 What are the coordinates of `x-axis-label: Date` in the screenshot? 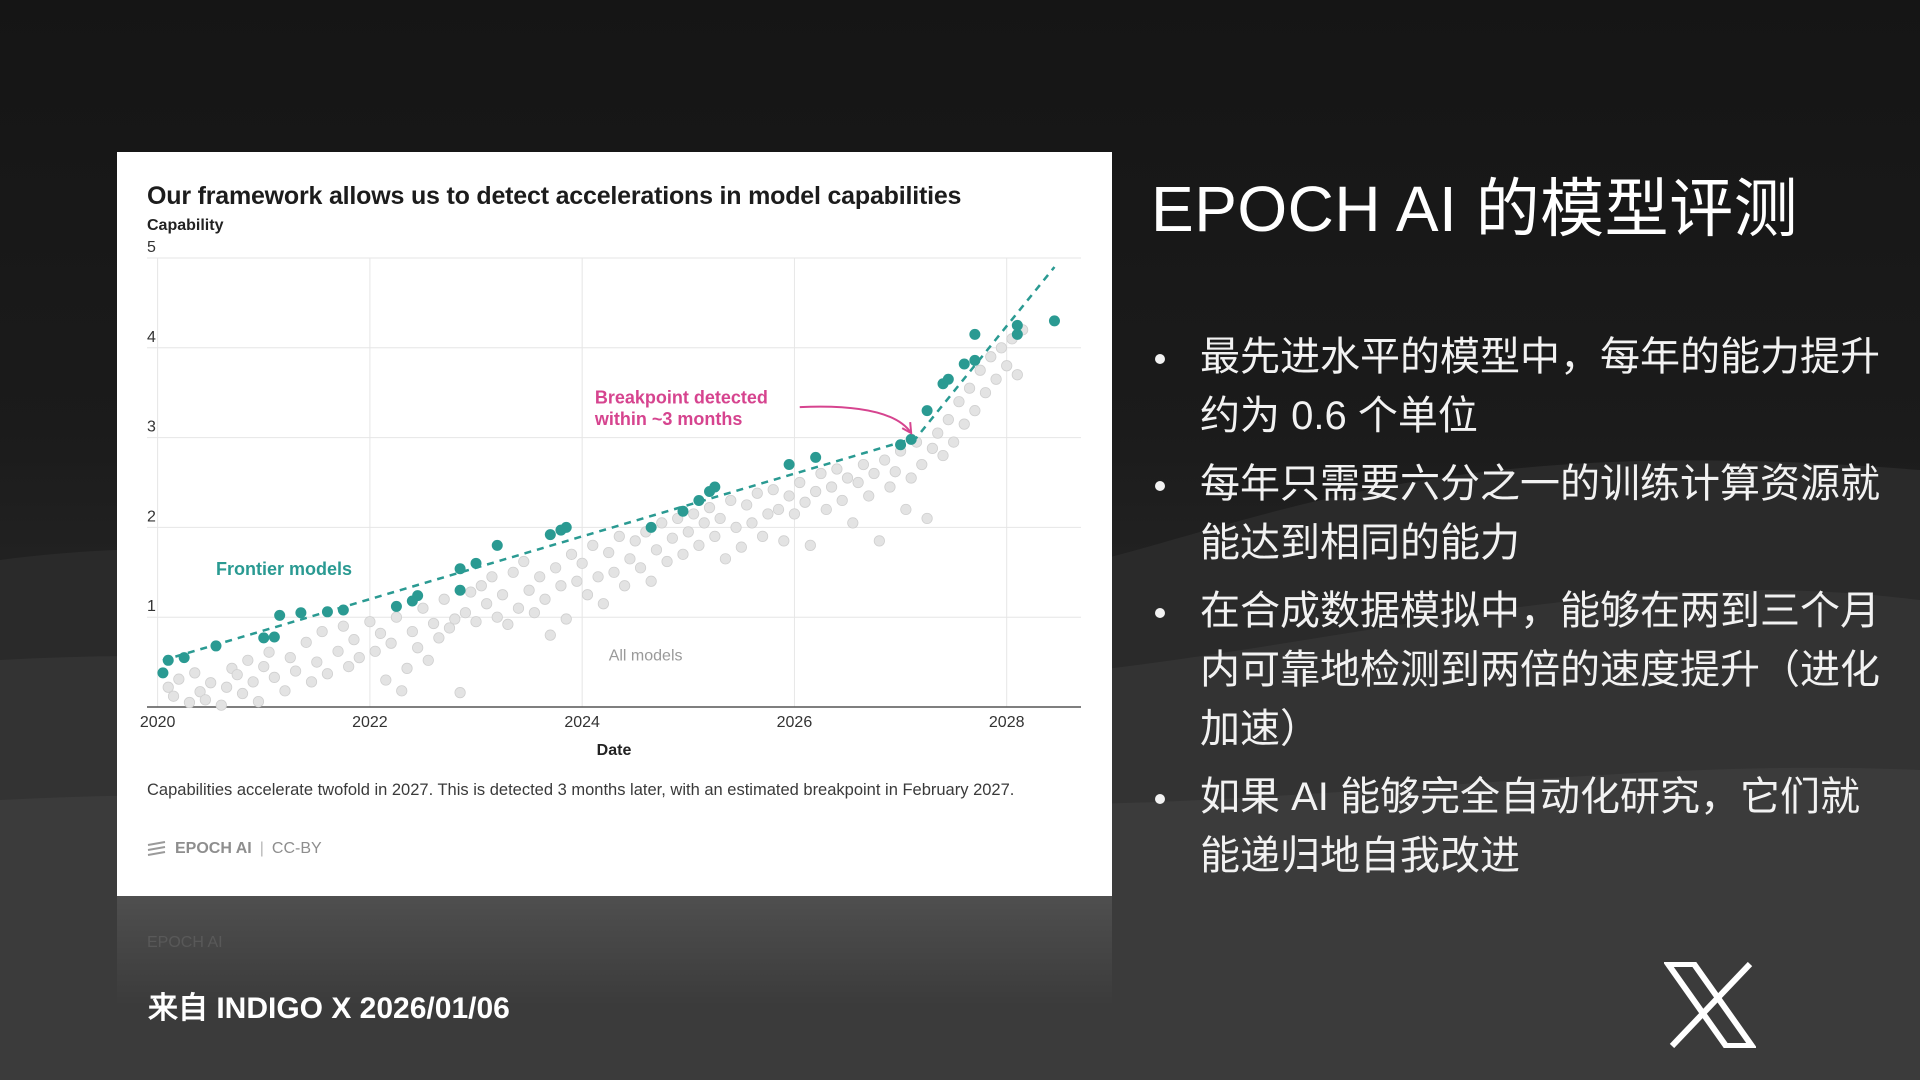 It's located at (614, 750).